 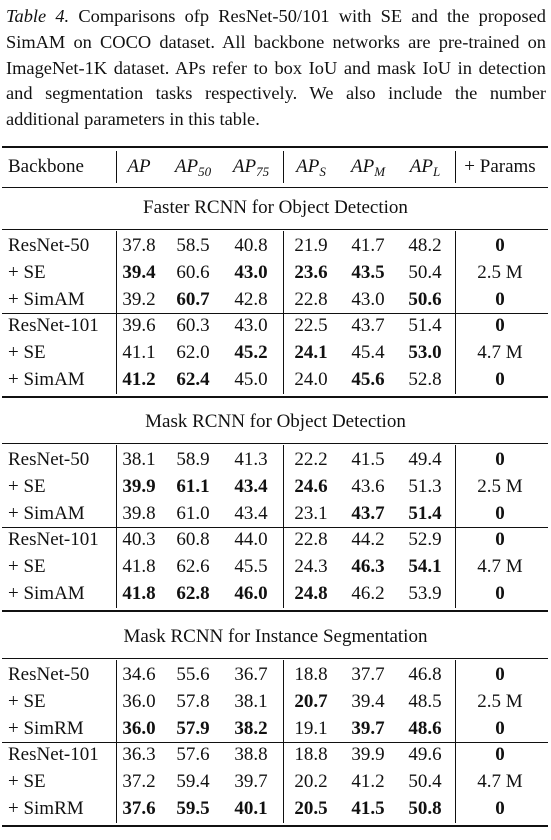 I want to click on header-params: + Params, so click(x=500, y=166).